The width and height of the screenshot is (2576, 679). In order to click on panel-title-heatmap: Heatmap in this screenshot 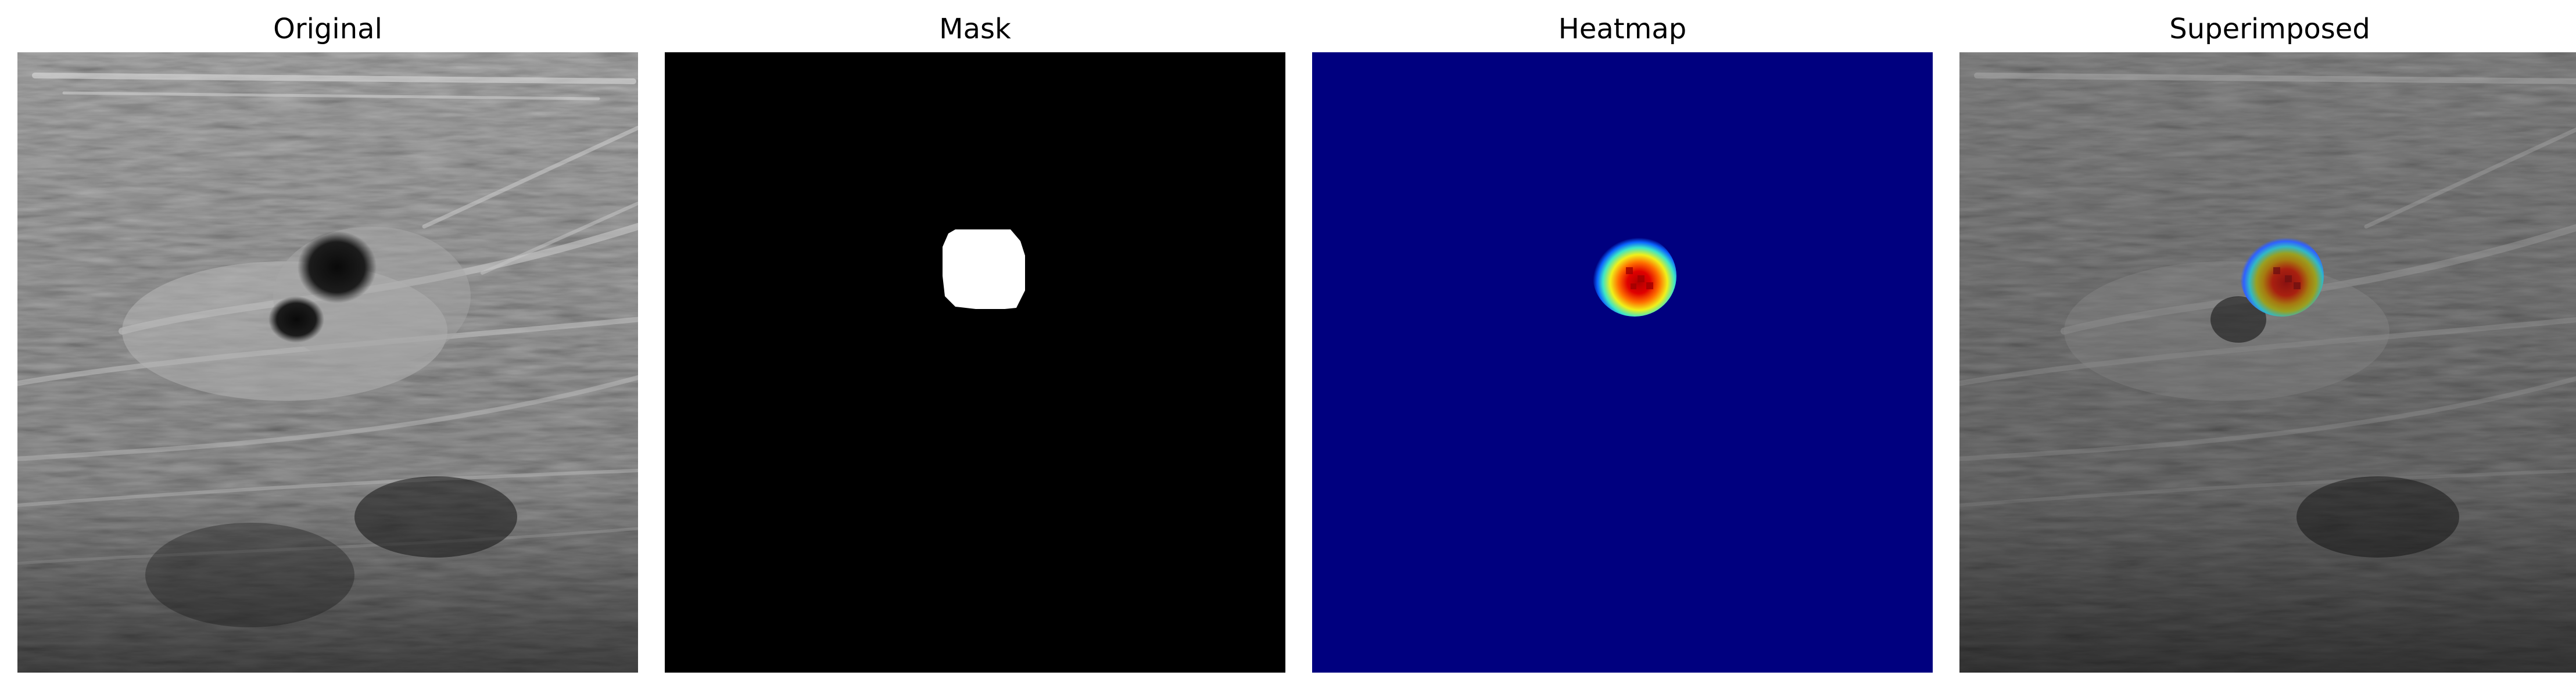, I will do `click(1622, 29)`.